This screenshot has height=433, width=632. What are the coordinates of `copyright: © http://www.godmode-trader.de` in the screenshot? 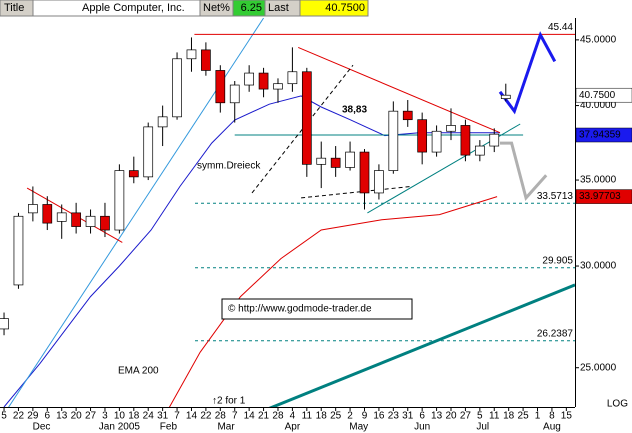 It's located at (300, 309).